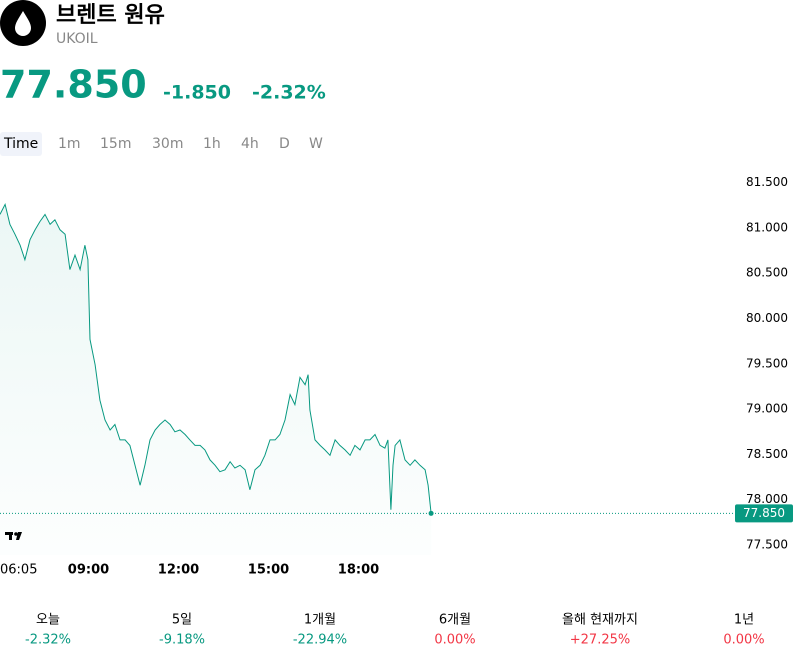  I want to click on timeframe-tab: 30m, so click(167, 144).